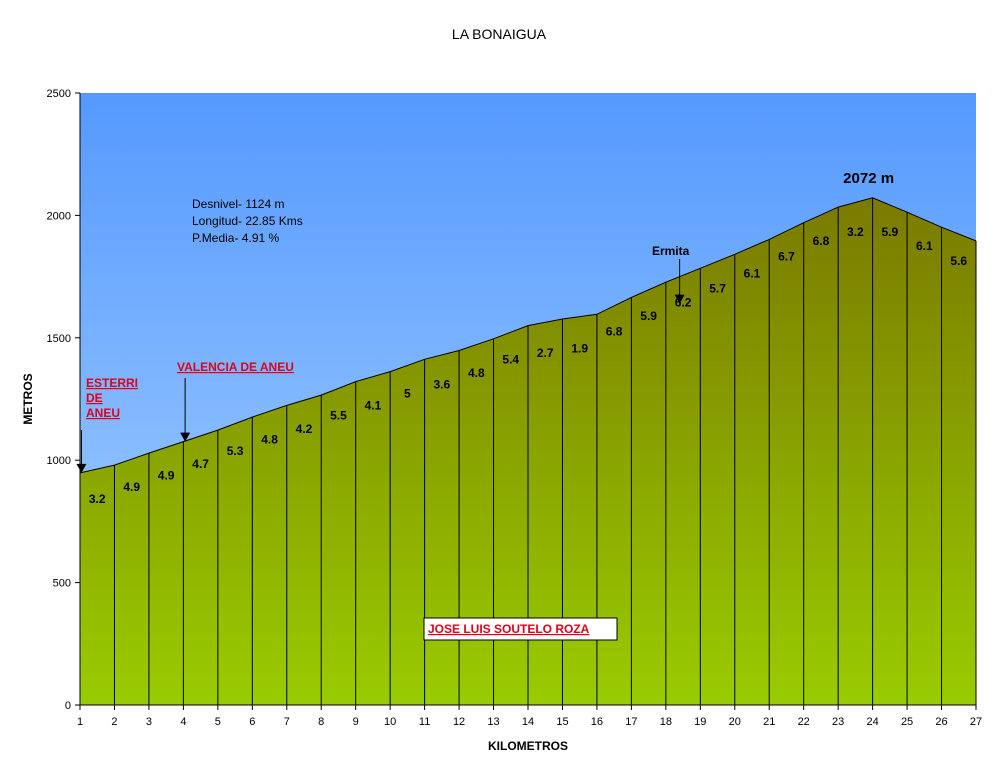  What do you see at coordinates (804, 722) in the screenshot?
I see `x-tick-label: 22` at bounding box center [804, 722].